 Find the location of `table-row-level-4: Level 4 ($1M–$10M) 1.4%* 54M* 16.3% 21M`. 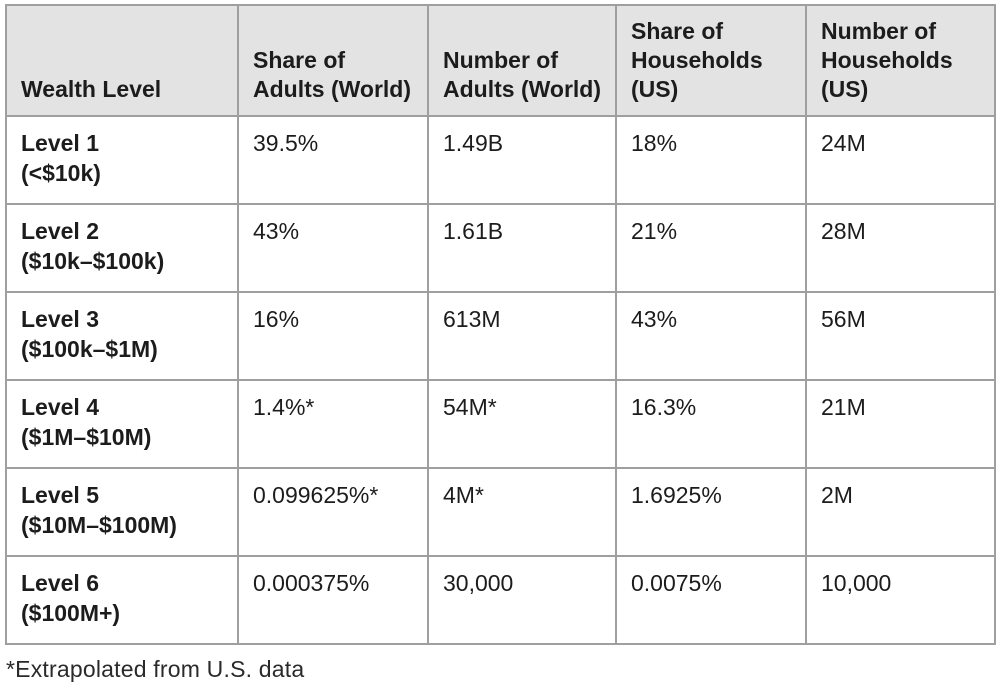

table-row-level-4: Level 4 ($1M–$10M) 1.4%* 54M* 16.3% 21M is located at coordinates (500, 424).